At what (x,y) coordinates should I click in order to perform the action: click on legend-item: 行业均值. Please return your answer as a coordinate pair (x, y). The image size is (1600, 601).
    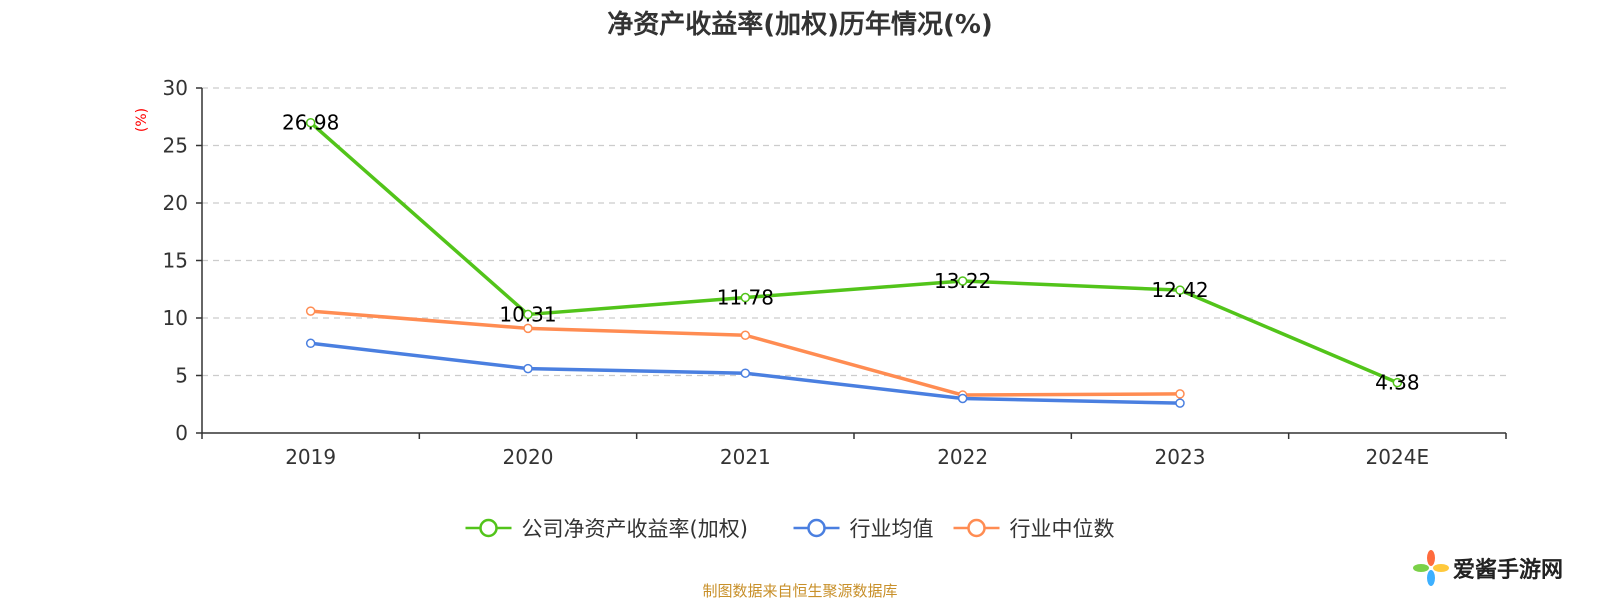
    Looking at the image, I should click on (863, 529).